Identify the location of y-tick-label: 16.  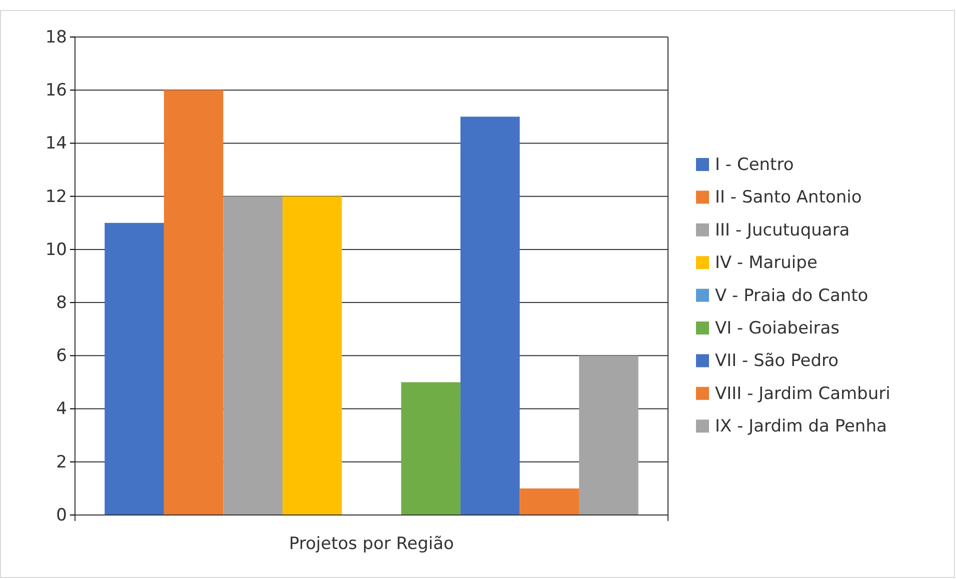
(56, 90).